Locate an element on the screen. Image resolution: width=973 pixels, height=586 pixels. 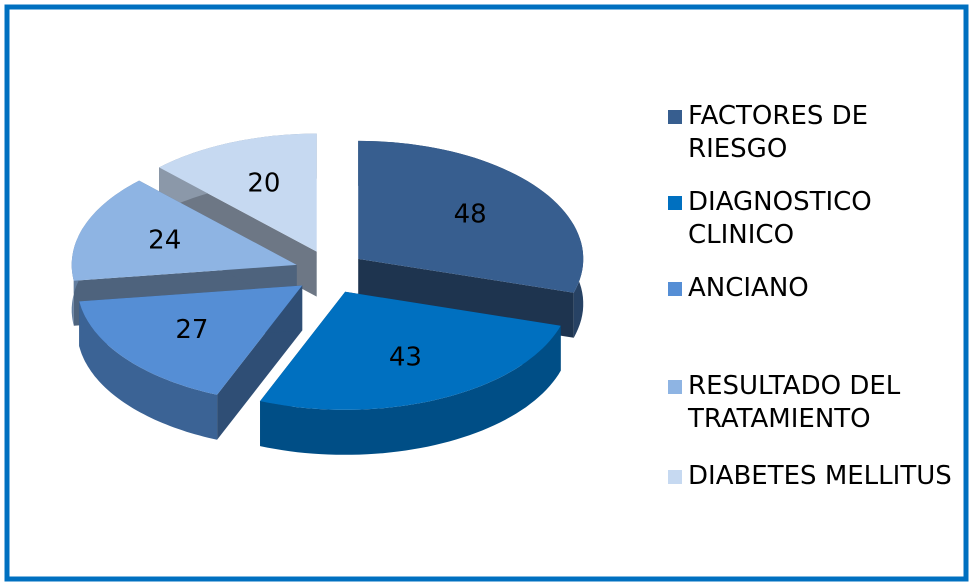
legend-label: FACTORES DE RIESGO is located at coordinates (778, 132).